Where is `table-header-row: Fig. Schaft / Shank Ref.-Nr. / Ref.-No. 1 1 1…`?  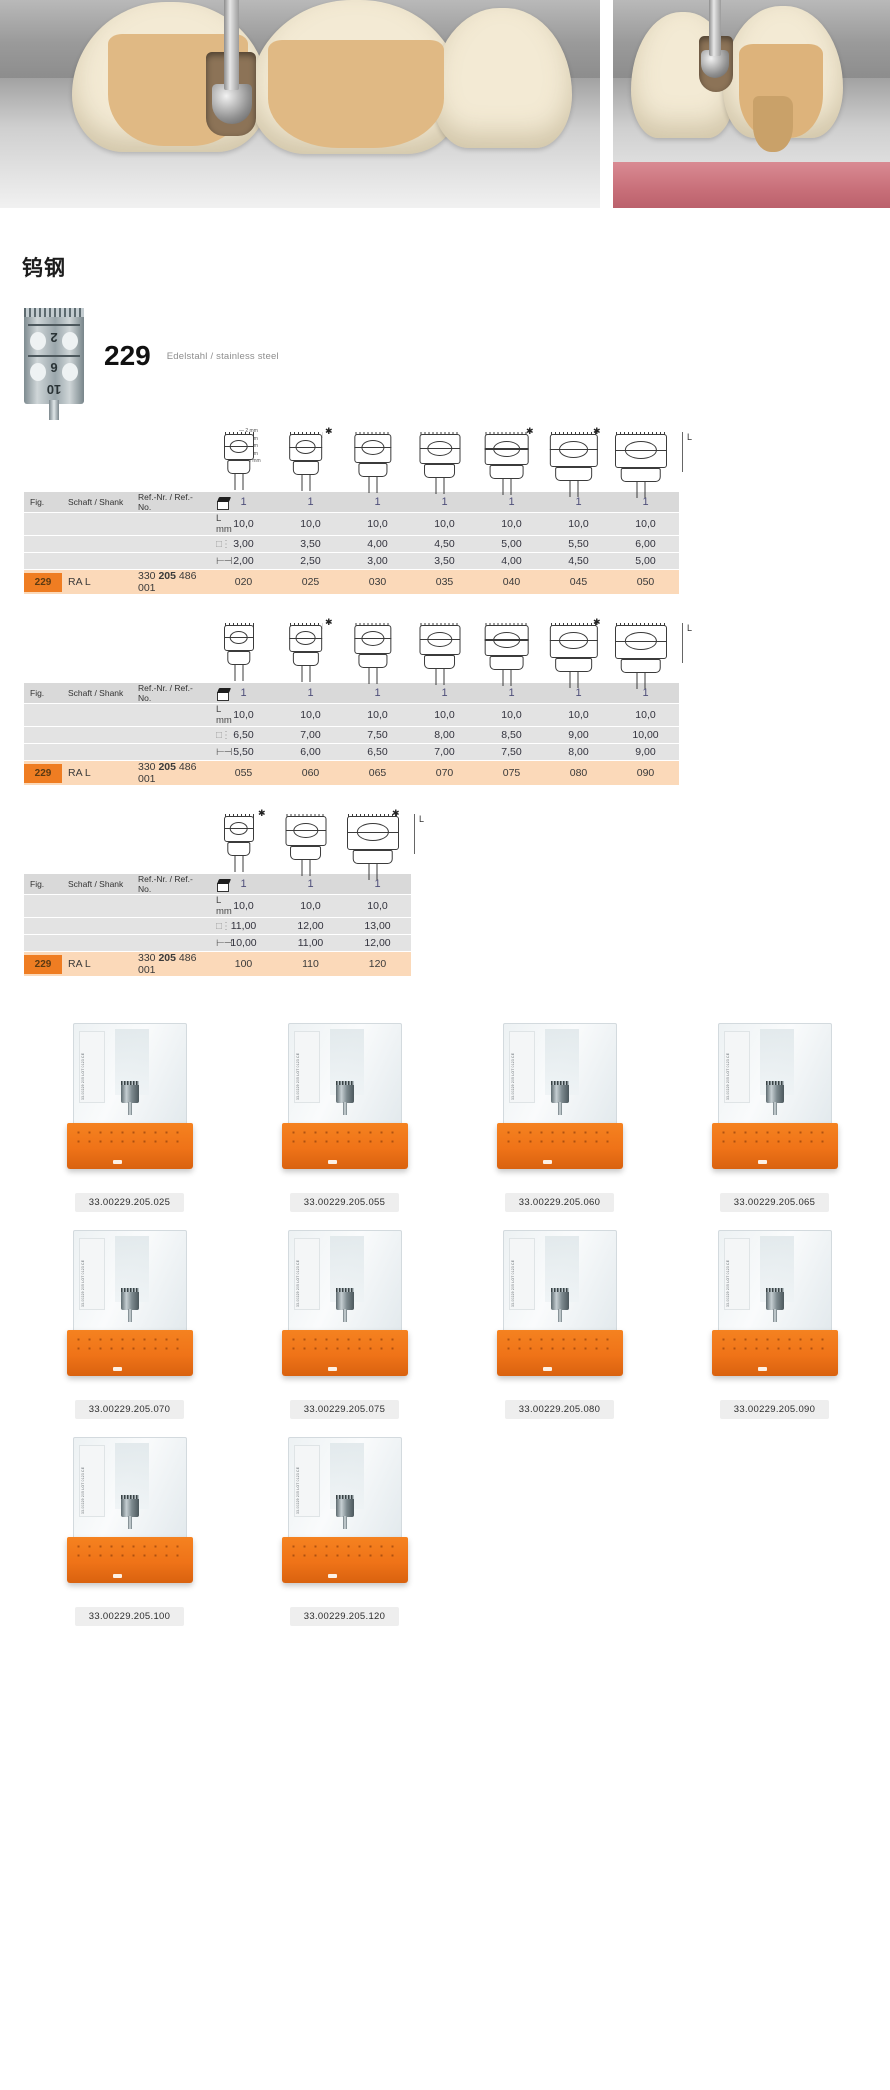 table-header-row: Fig. Schaft / Shank Ref.-Nr. / Ref.-No. 1 1 1… is located at coordinates (351, 502).